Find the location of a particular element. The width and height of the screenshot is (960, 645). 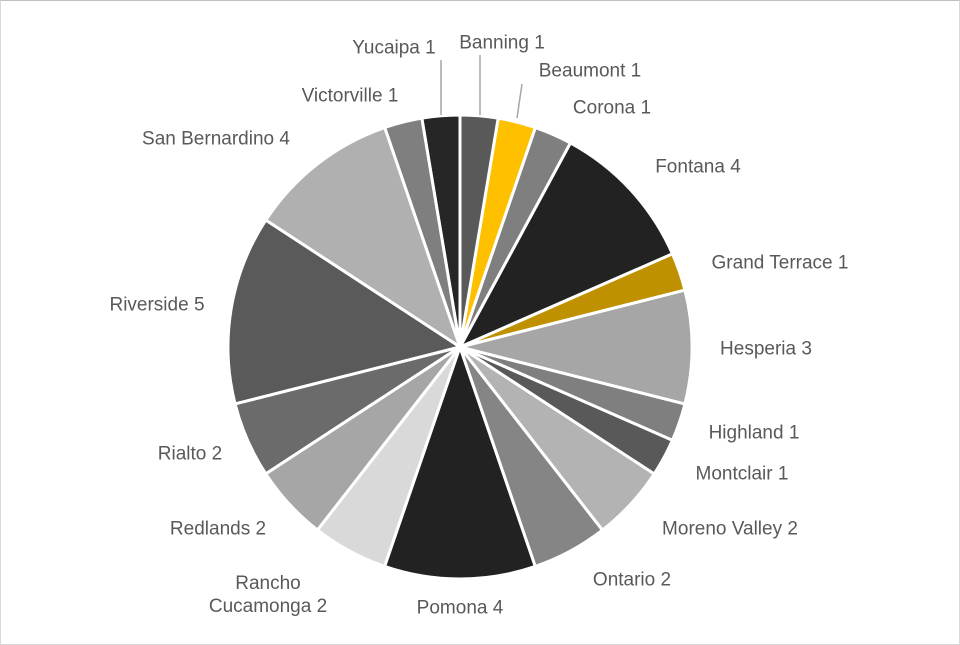

data-label: Moreno Valley 2 is located at coordinates (730, 529).